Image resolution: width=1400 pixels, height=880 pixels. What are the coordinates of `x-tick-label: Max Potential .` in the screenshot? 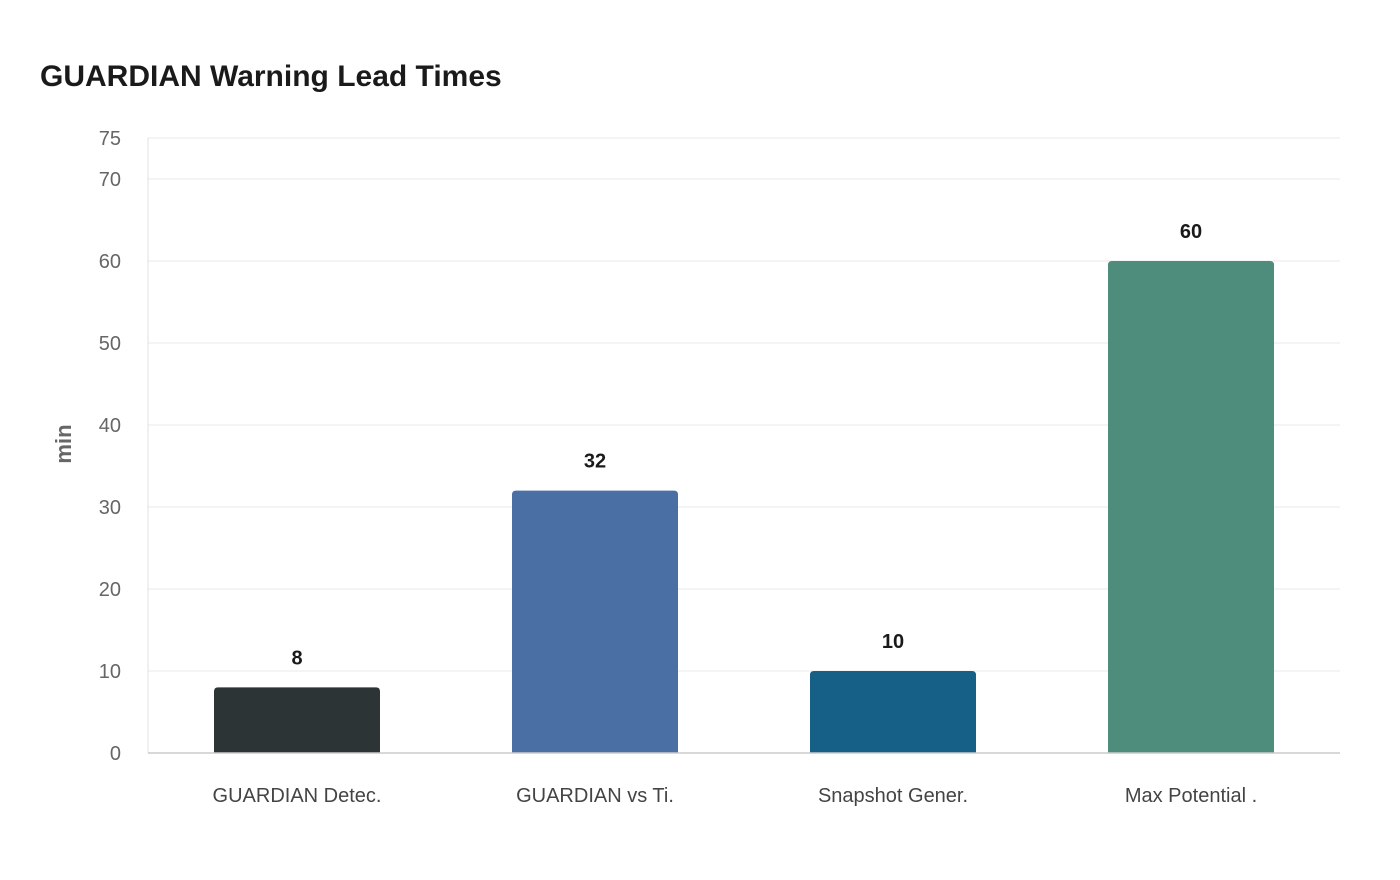 It's located at (1191, 796).